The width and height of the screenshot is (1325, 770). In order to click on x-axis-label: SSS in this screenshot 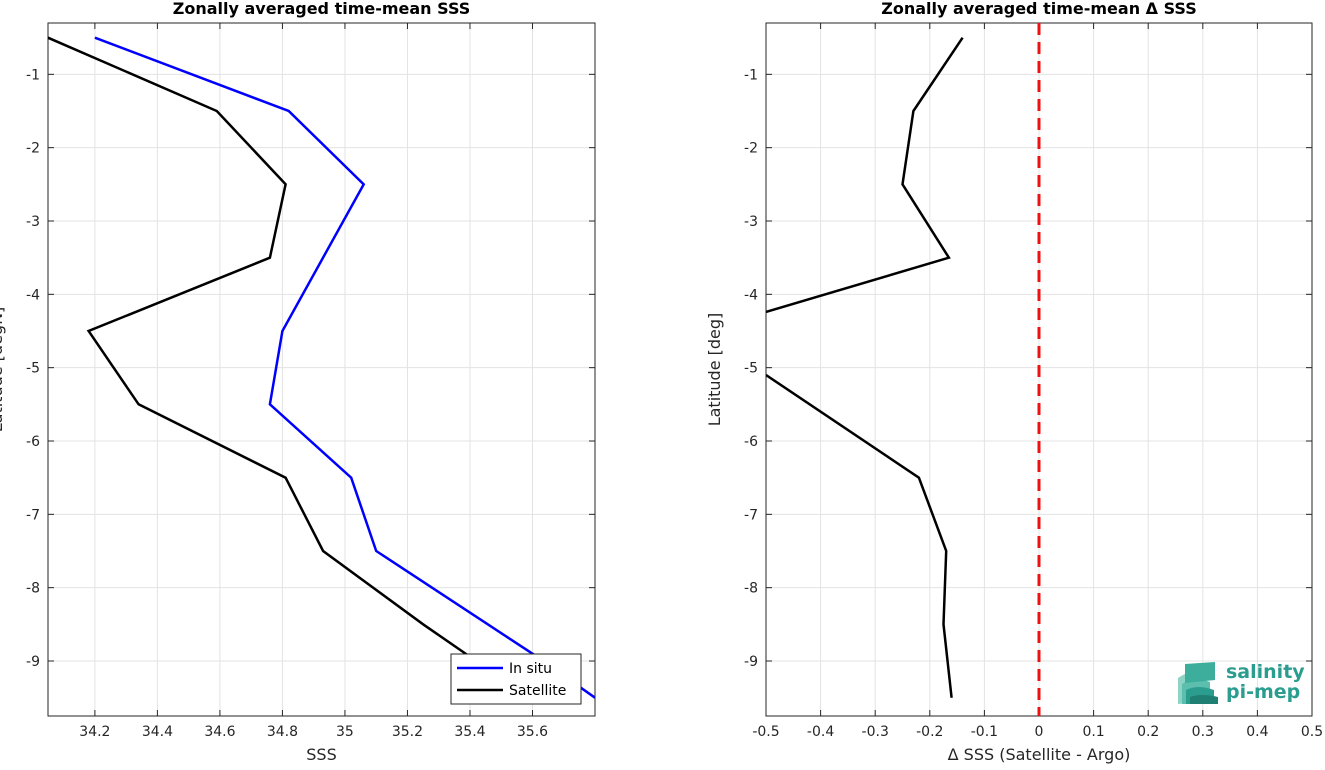, I will do `click(321, 754)`.